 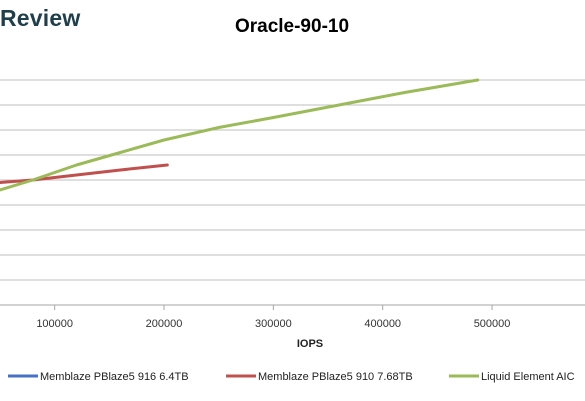 What do you see at coordinates (528, 377) in the screenshot?
I see `legend-entry-2: Liquid Element AIC` at bounding box center [528, 377].